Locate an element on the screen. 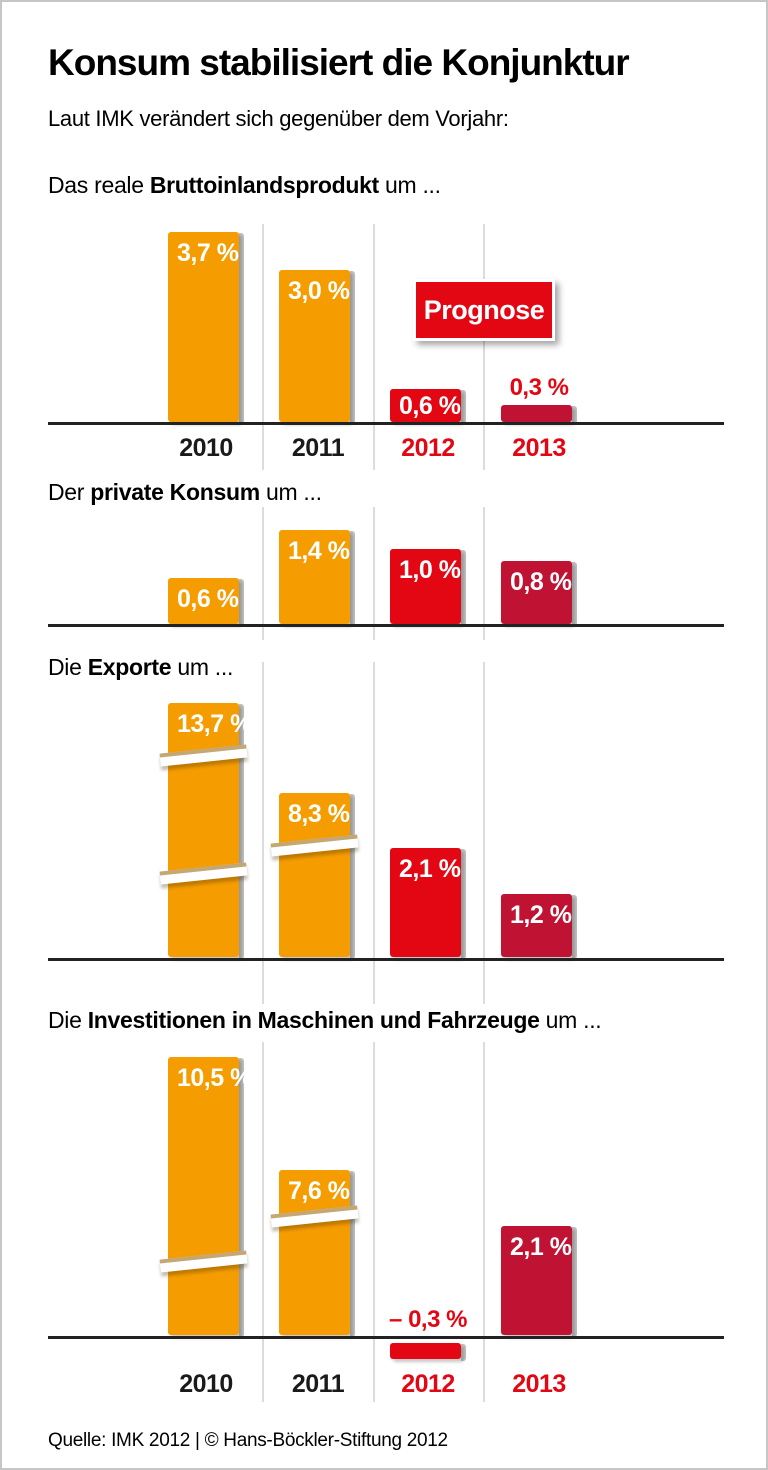 This screenshot has height=1470, width=768. bar-value-label: 7,6 % is located at coordinates (319, 1191).